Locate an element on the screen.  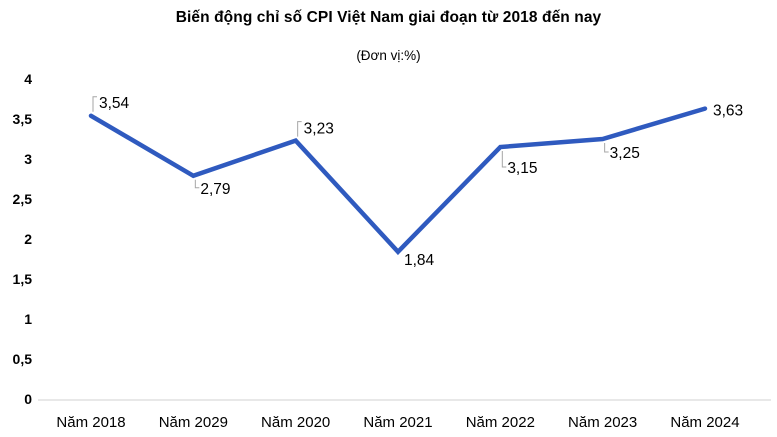
data-label: 3,23 is located at coordinates (319, 129).